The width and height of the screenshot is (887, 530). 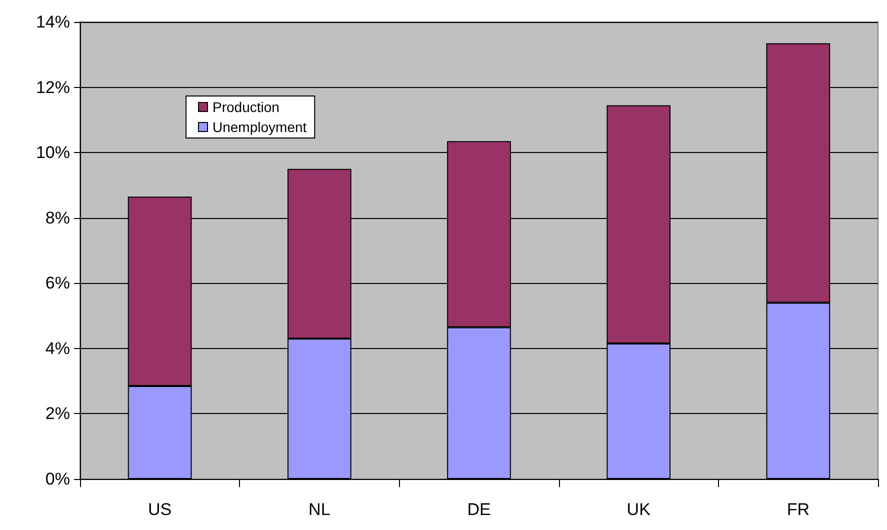 I want to click on legend-label: Unemployment, so click(x=259, y=127).